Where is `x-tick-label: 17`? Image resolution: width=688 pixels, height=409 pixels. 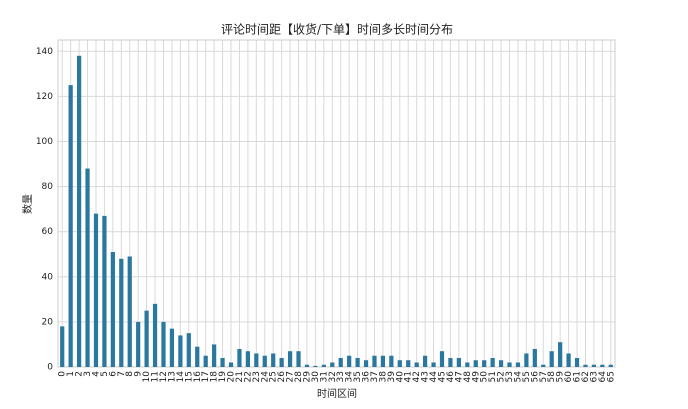
x-tick-label: 17 is located at coordinates (206, 376).